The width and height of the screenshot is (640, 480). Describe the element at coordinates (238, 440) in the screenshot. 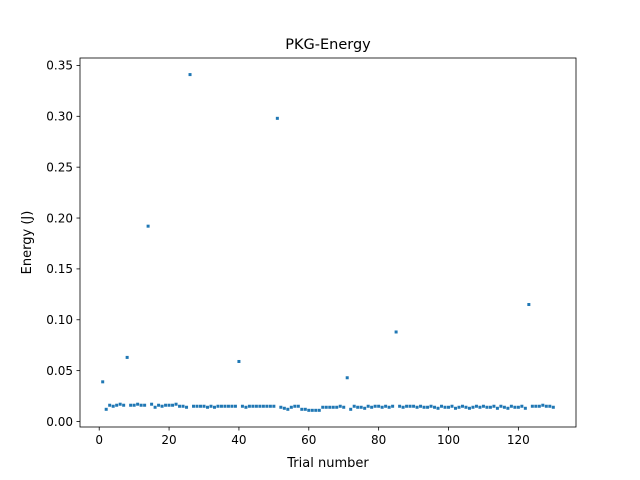

I see `x-tick-label: 40` at that location.